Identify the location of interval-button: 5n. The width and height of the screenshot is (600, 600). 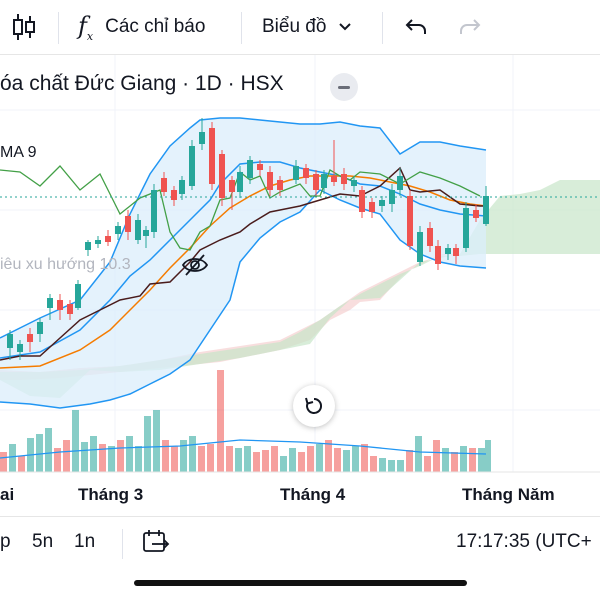
(43, 541).